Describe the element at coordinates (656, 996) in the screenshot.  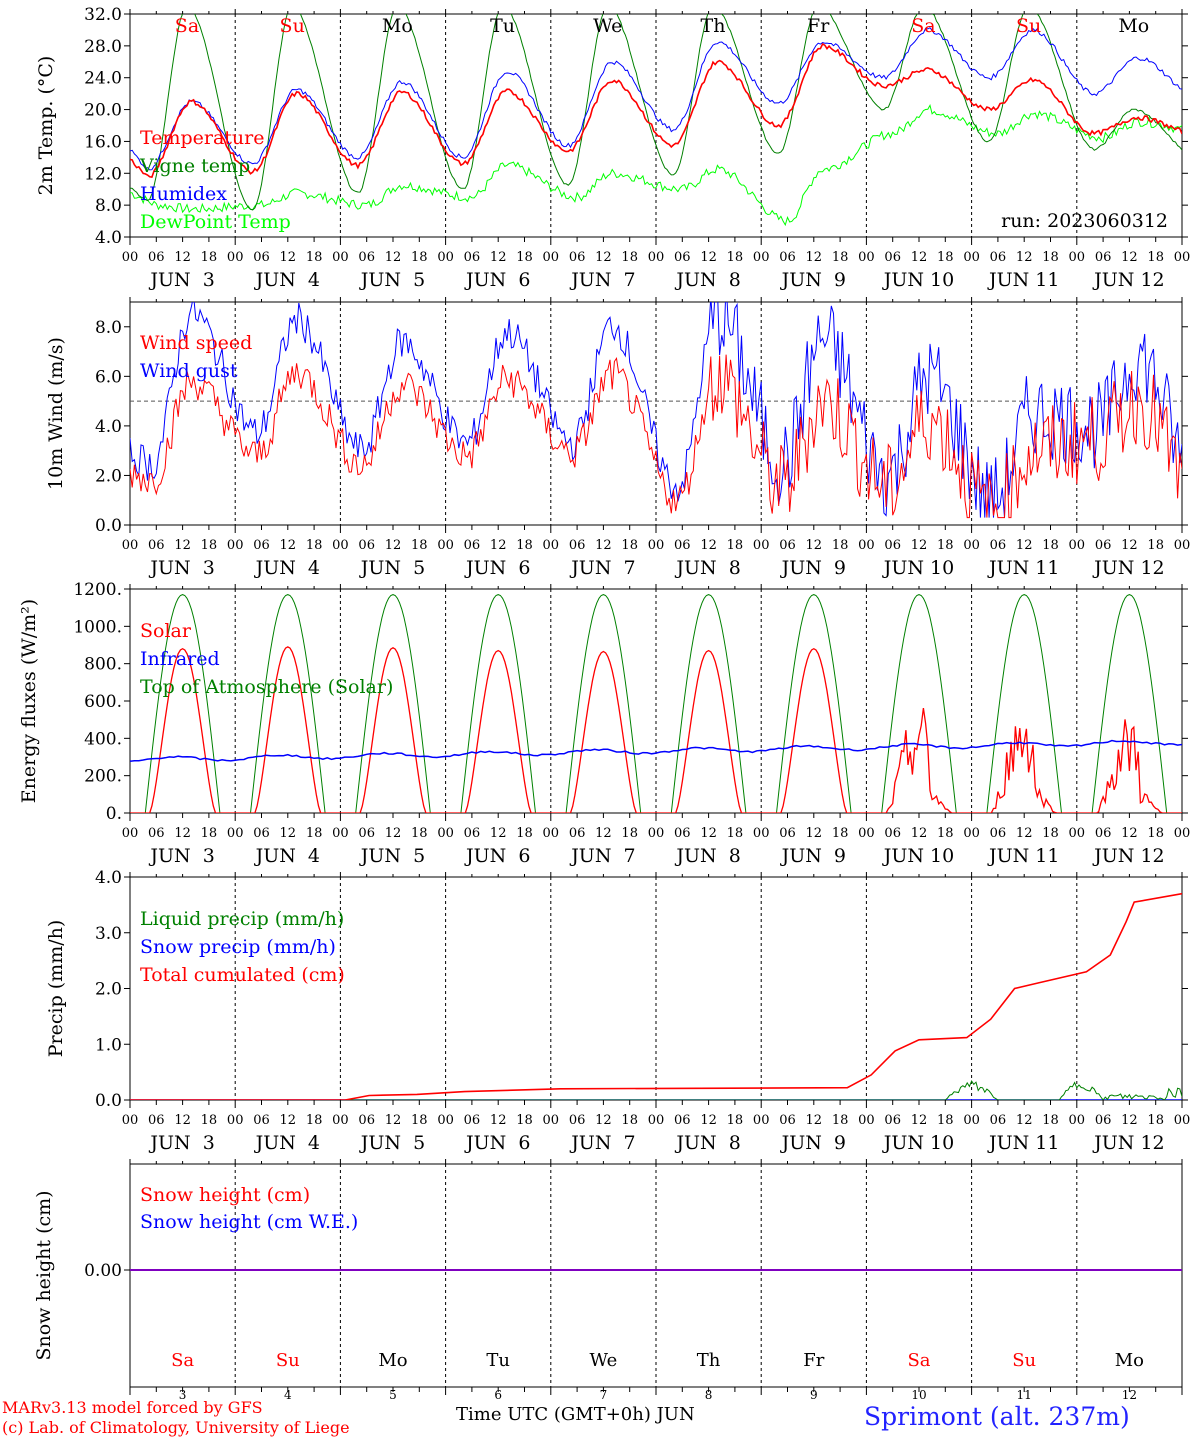
I see `precip-series-group` at that location.